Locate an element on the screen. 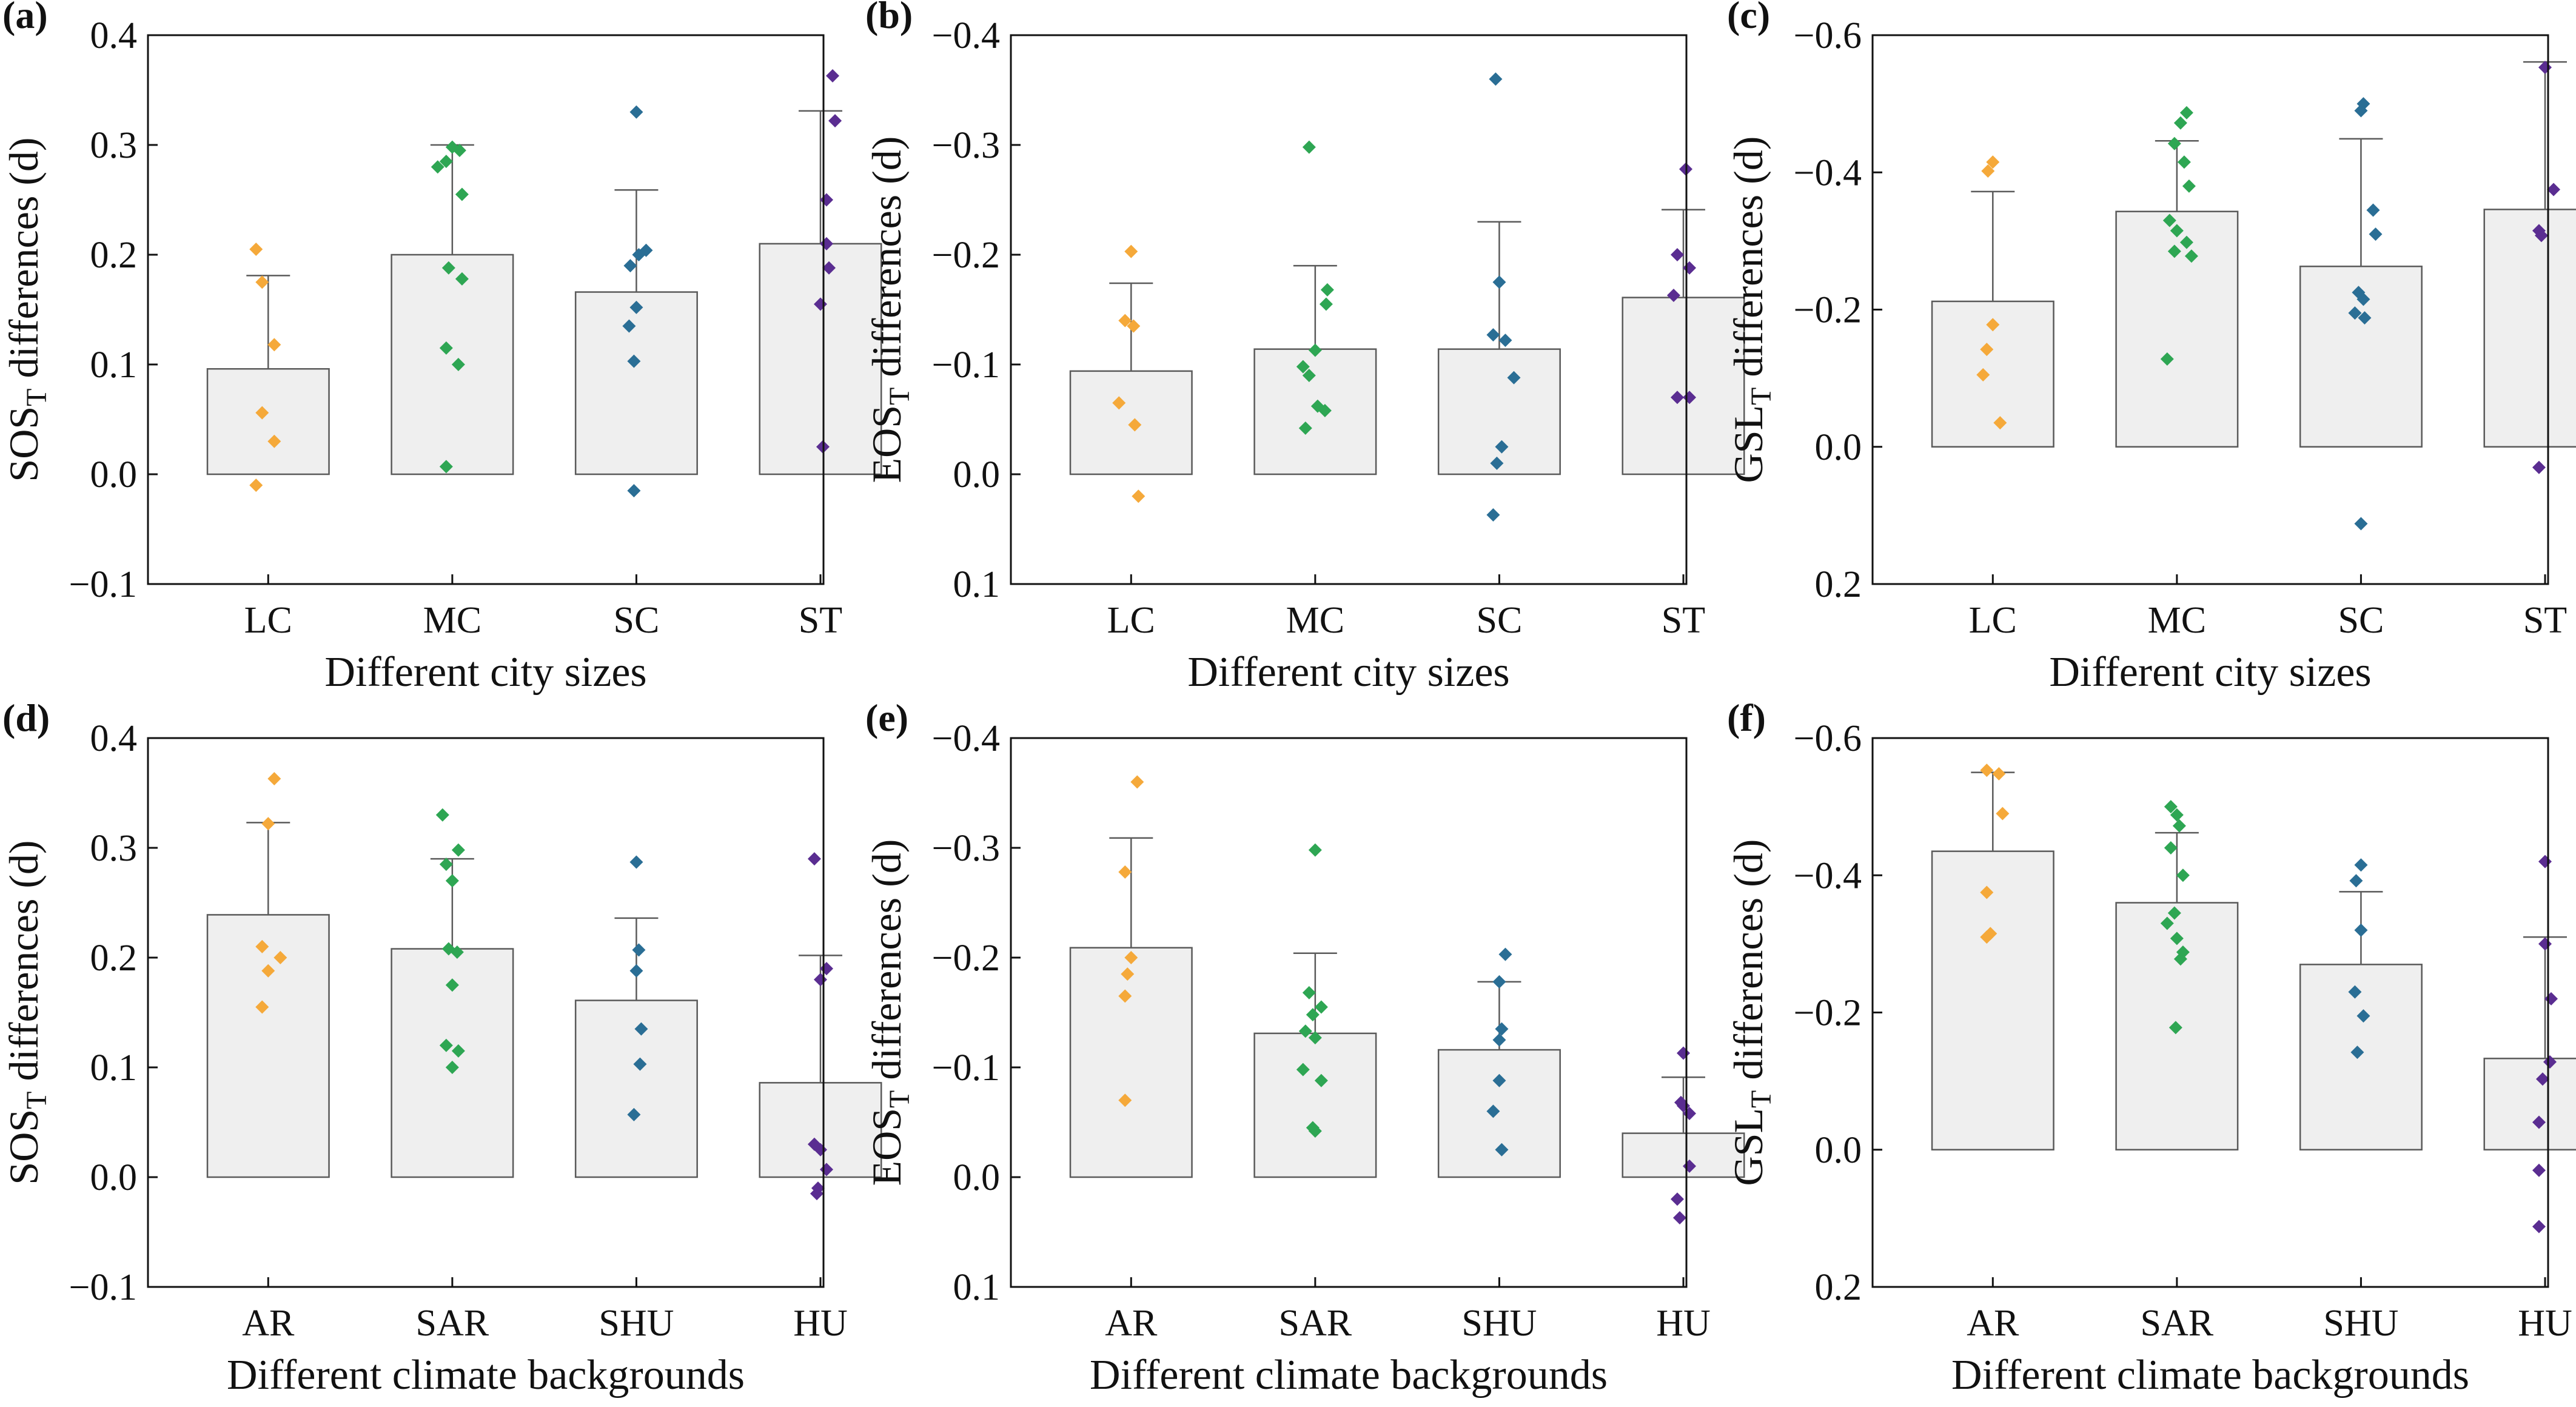  chart-2-xtick-label-3: ST is located at coordinates (2545, 620).